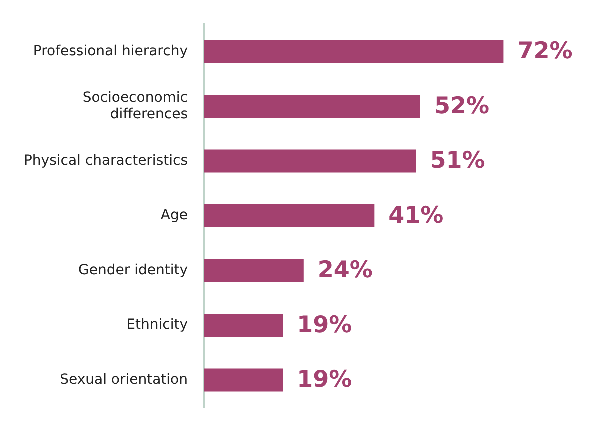 The height and width of the screenshot is (432, 609). Describe the element at coordinates (110, 51) in the screenshot. I see `y-tick-label: Professional hierarchy` at that location.